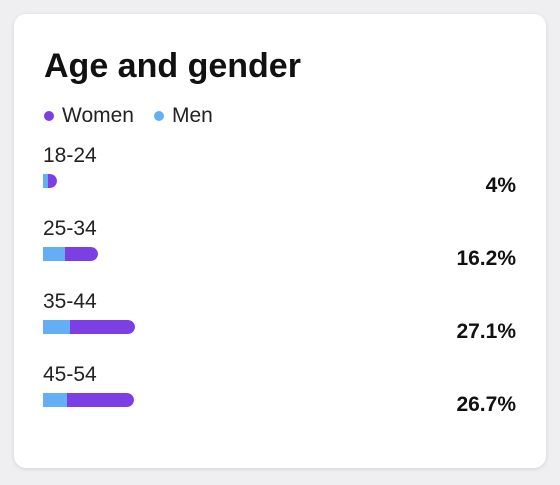 This screenshot has height=485, width=560. Describe the element at coordinates (486, 404) in the screenshot. I see `percentage-label: 26.7%` at that location.